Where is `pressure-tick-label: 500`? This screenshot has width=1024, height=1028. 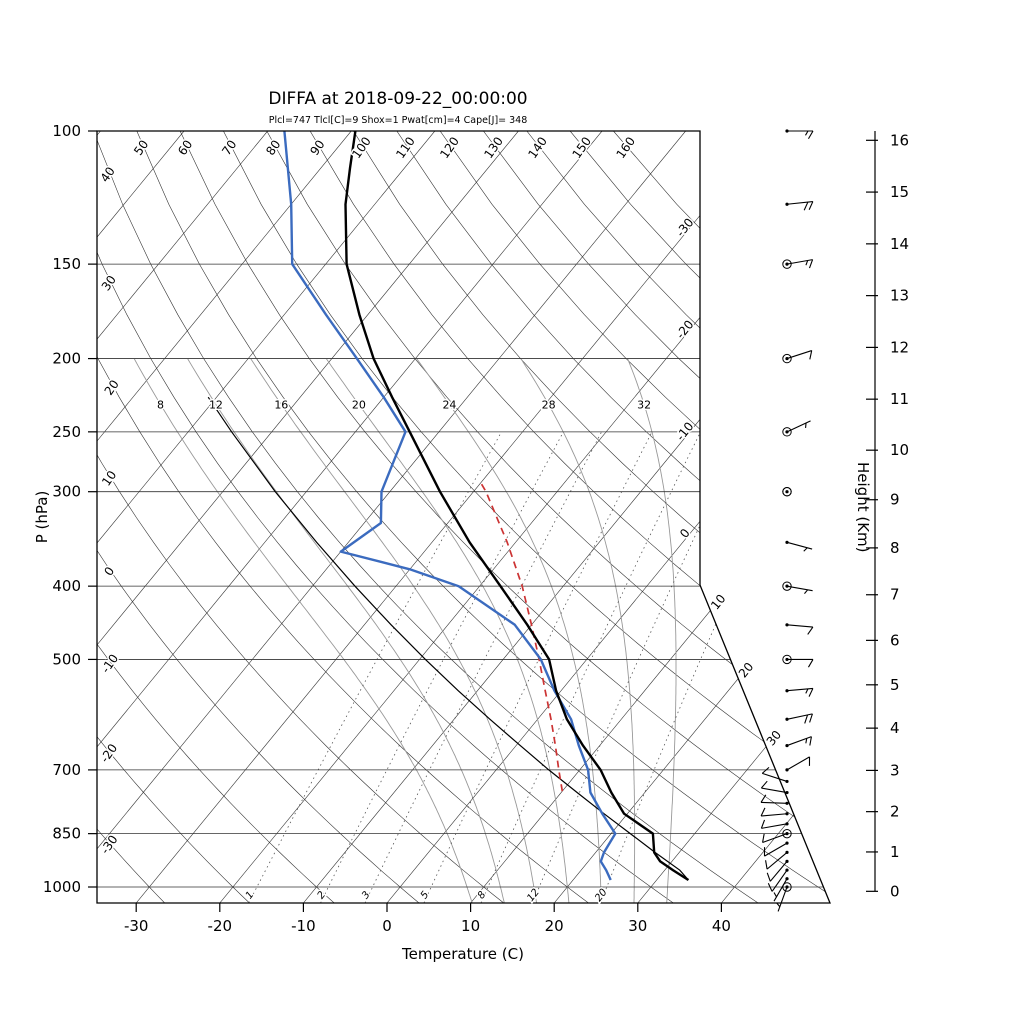 pressure-tick-label: 500 is located at coordinates (66, 659).